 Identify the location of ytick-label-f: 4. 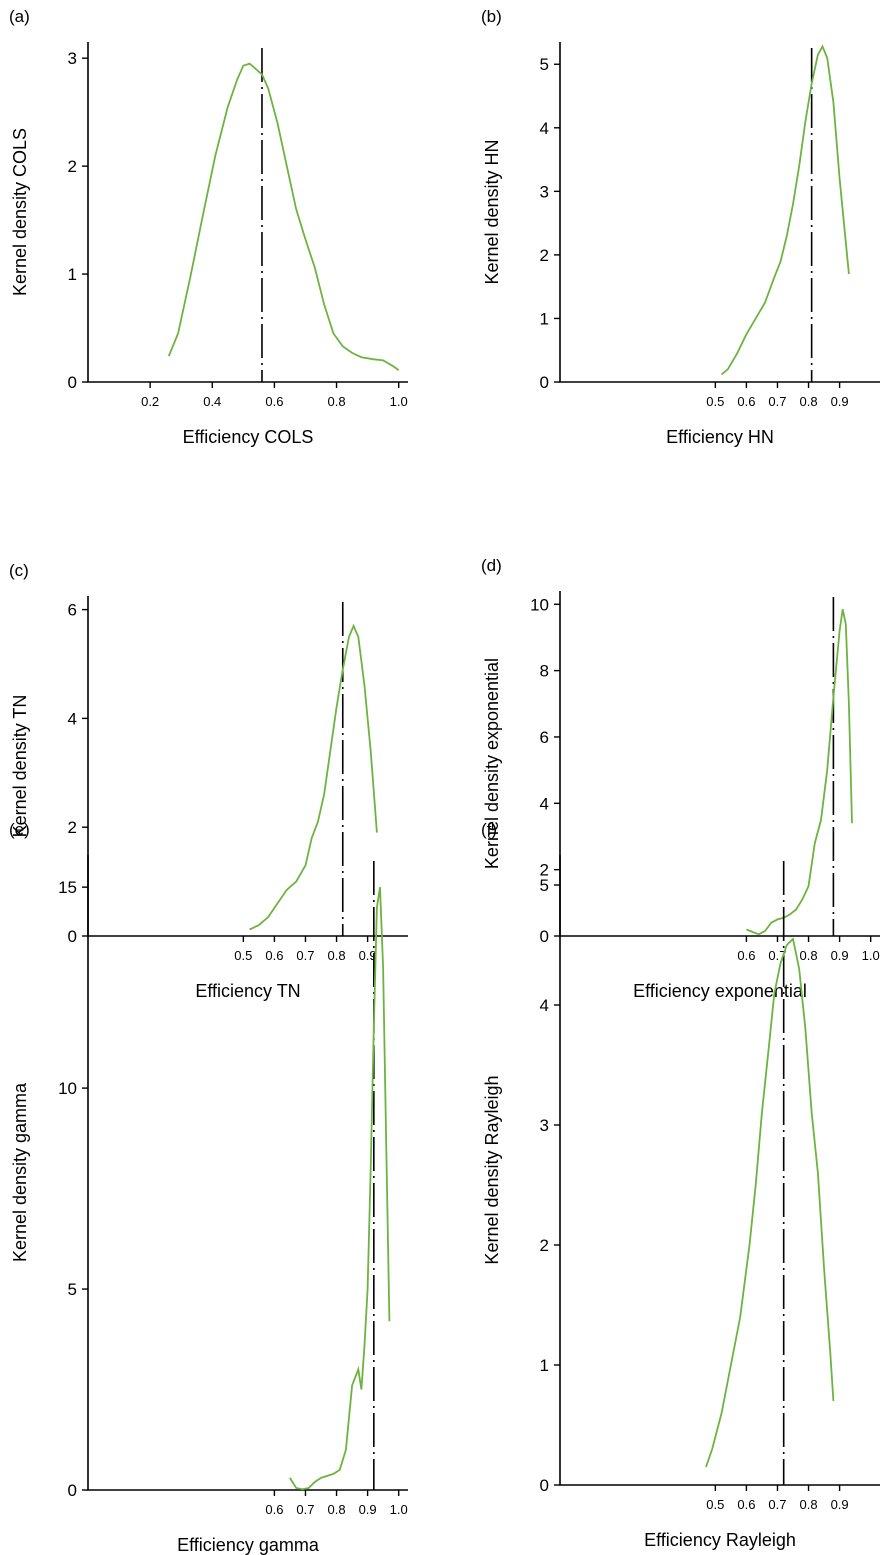
(544, 1005).